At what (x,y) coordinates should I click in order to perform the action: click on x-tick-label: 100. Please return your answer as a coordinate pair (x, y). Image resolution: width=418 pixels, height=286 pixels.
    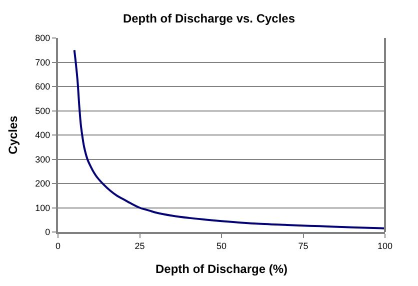
    Looking at the image, I should click on (385, 245).